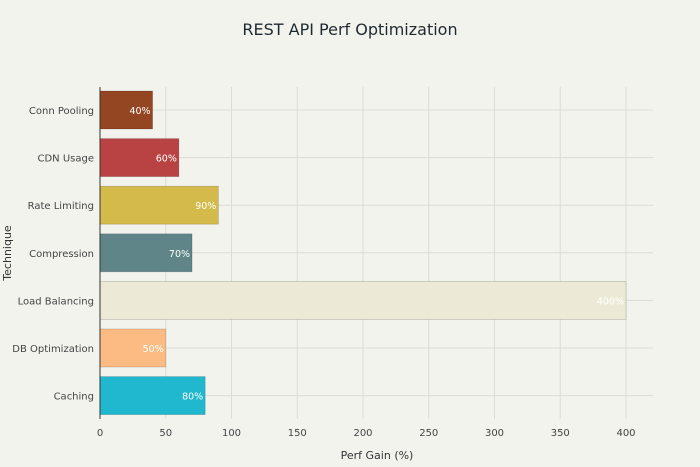 Image resolution: width=700 pixels, height=467 pixels. Describe the element at coordinates (166, 159) in the screenshot. I see `bar-value-label: 60%` at that location.